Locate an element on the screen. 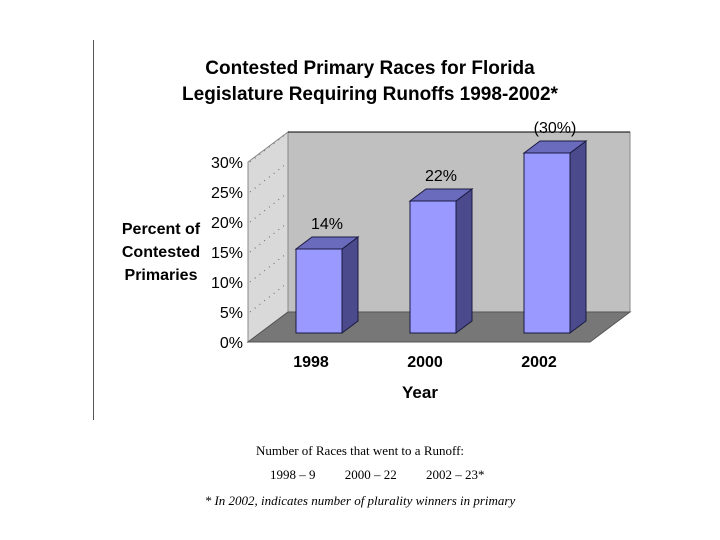 The image size is (720, 540). chart-bar-layer is located at coordinates (441, 237).